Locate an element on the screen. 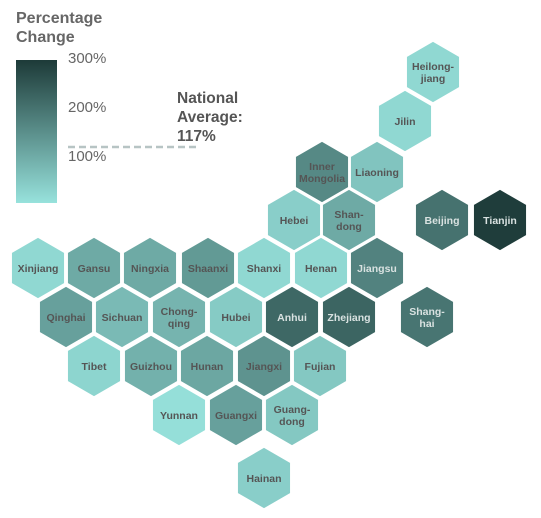  hex-cell-guizhou is located at coordinates (151, 366).